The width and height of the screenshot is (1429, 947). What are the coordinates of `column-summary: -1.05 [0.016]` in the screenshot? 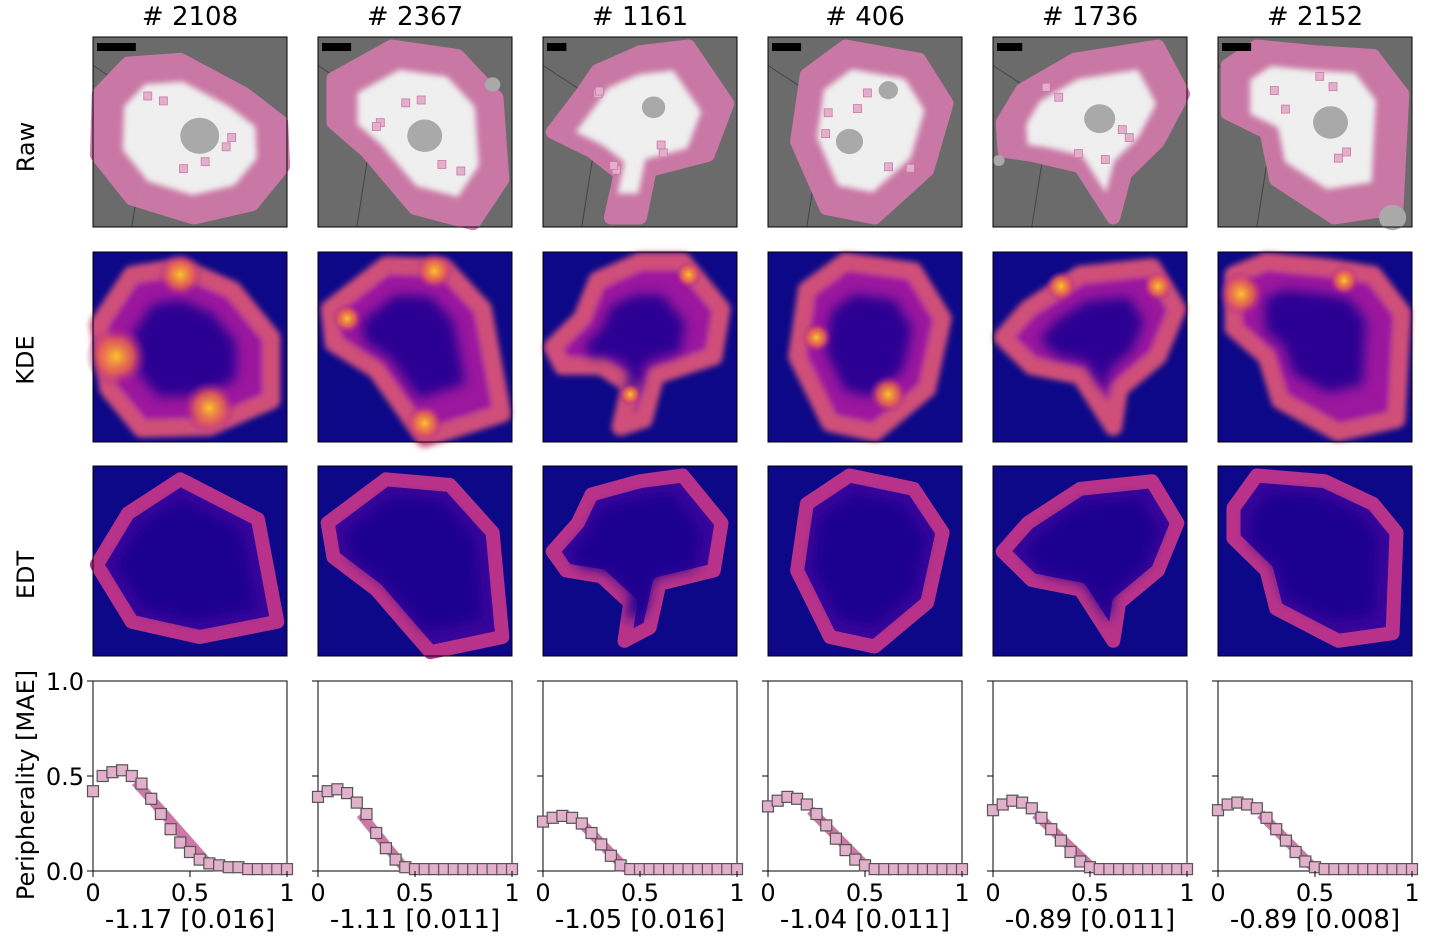 It's located at (640, 920).